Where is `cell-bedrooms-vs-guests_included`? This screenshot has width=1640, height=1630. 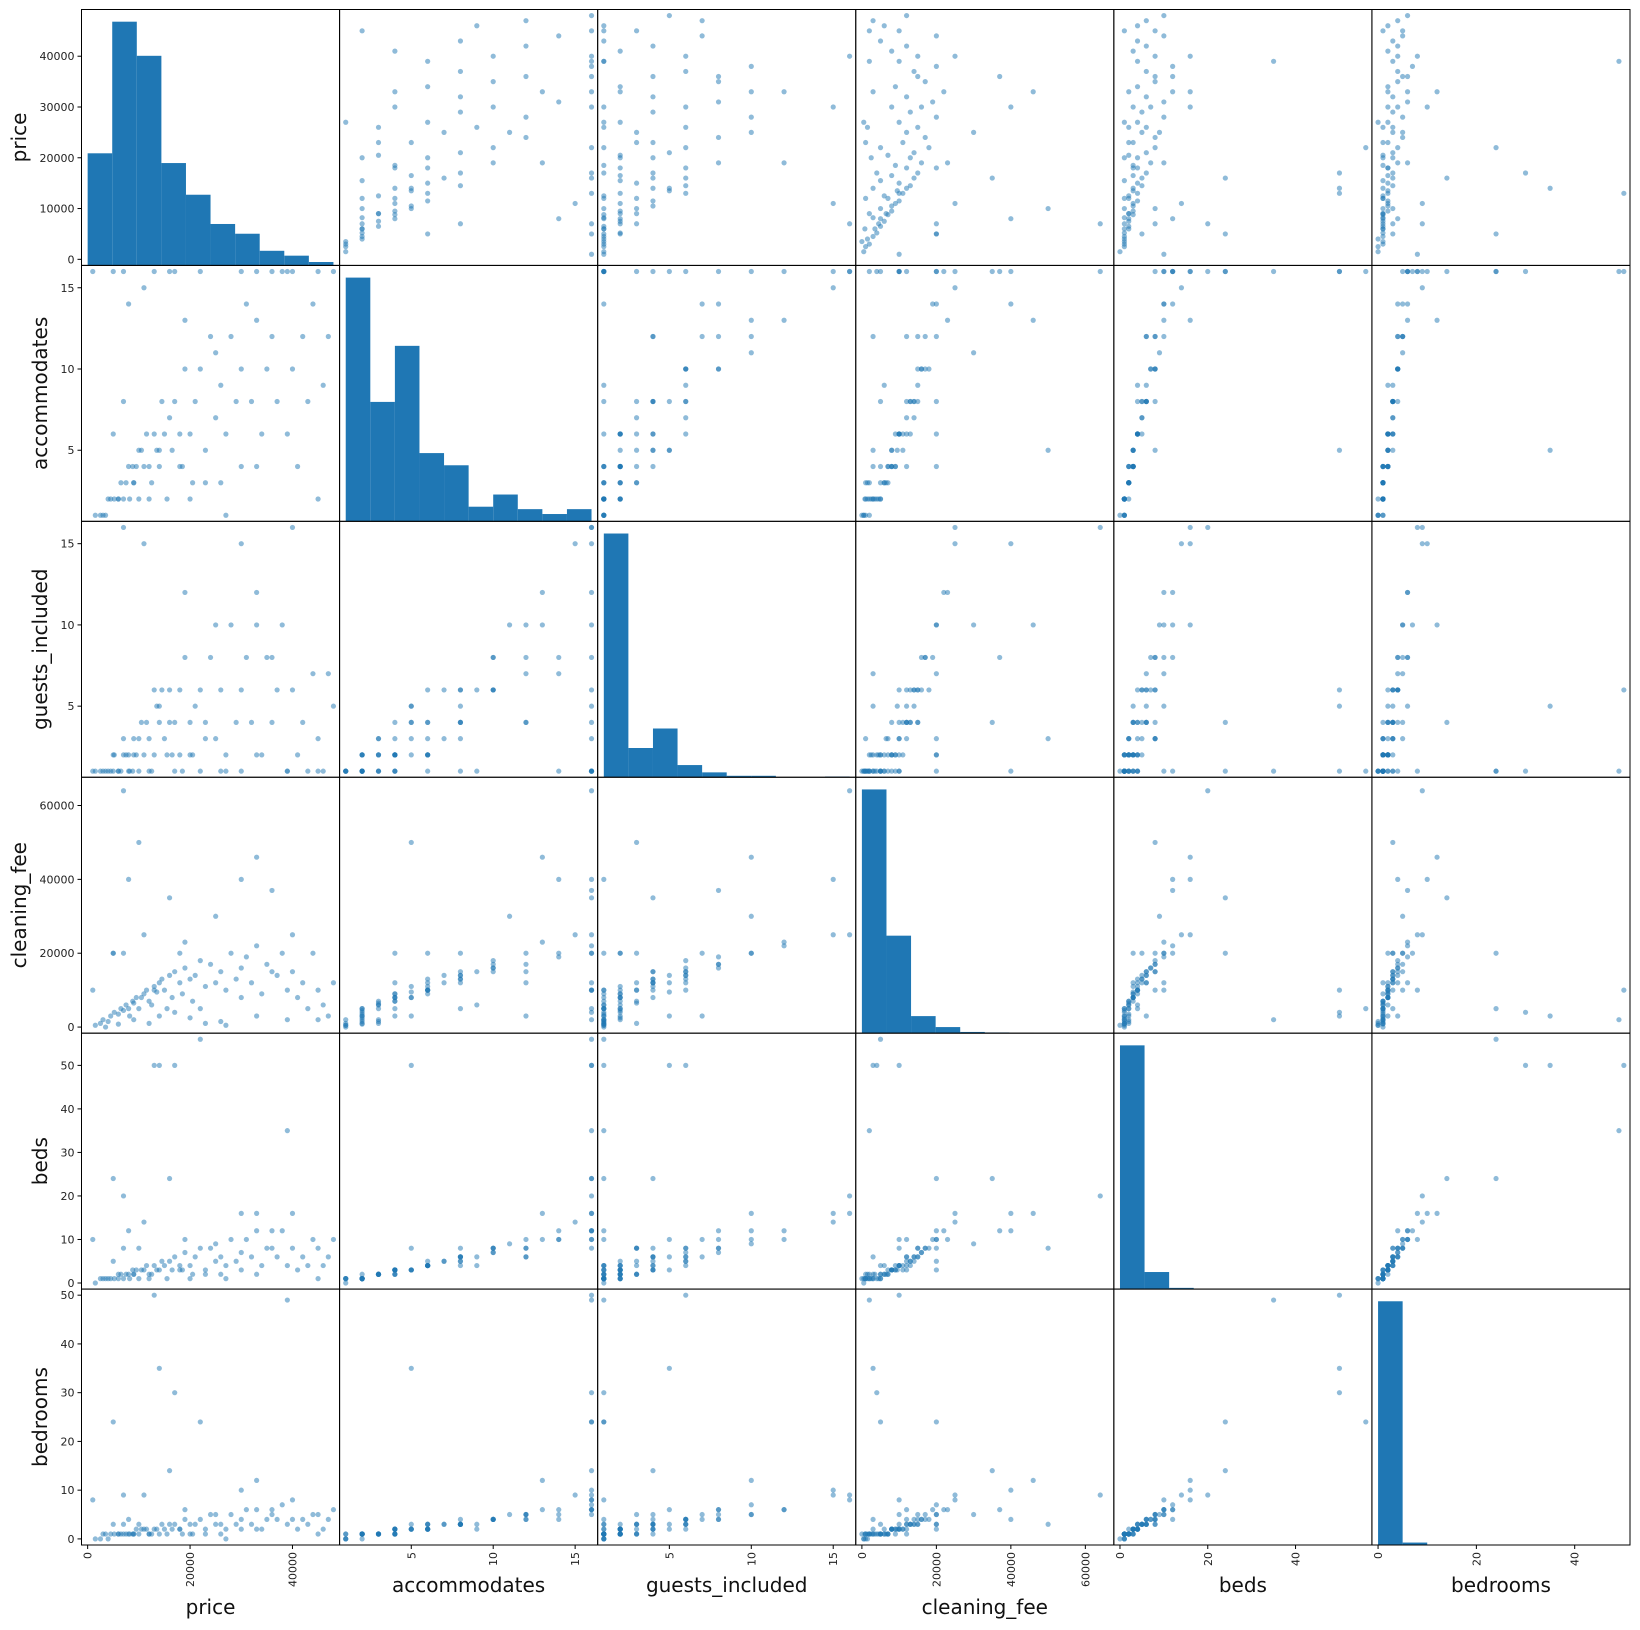
cell-bedrooms-vs-guests_included is located at coordinates (727, 1417).